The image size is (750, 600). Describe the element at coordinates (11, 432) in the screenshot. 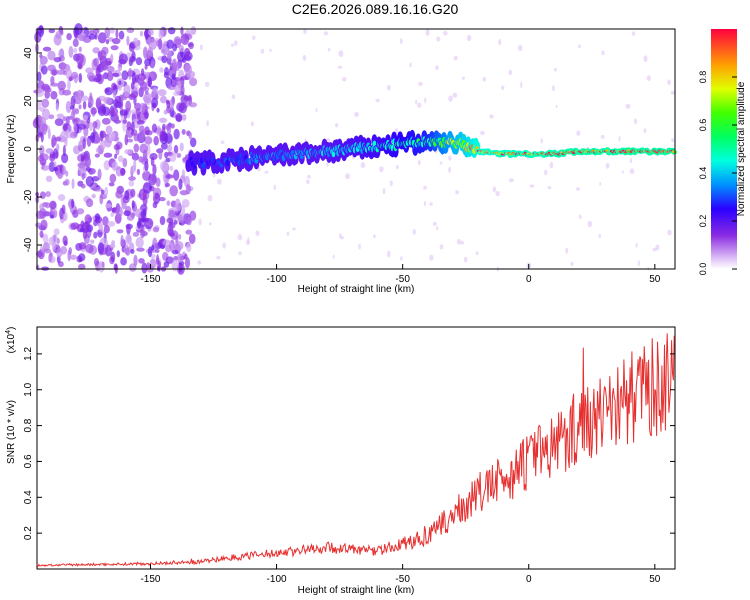

I see `snr-y-label: SNR (10 * v/v)` at that location.